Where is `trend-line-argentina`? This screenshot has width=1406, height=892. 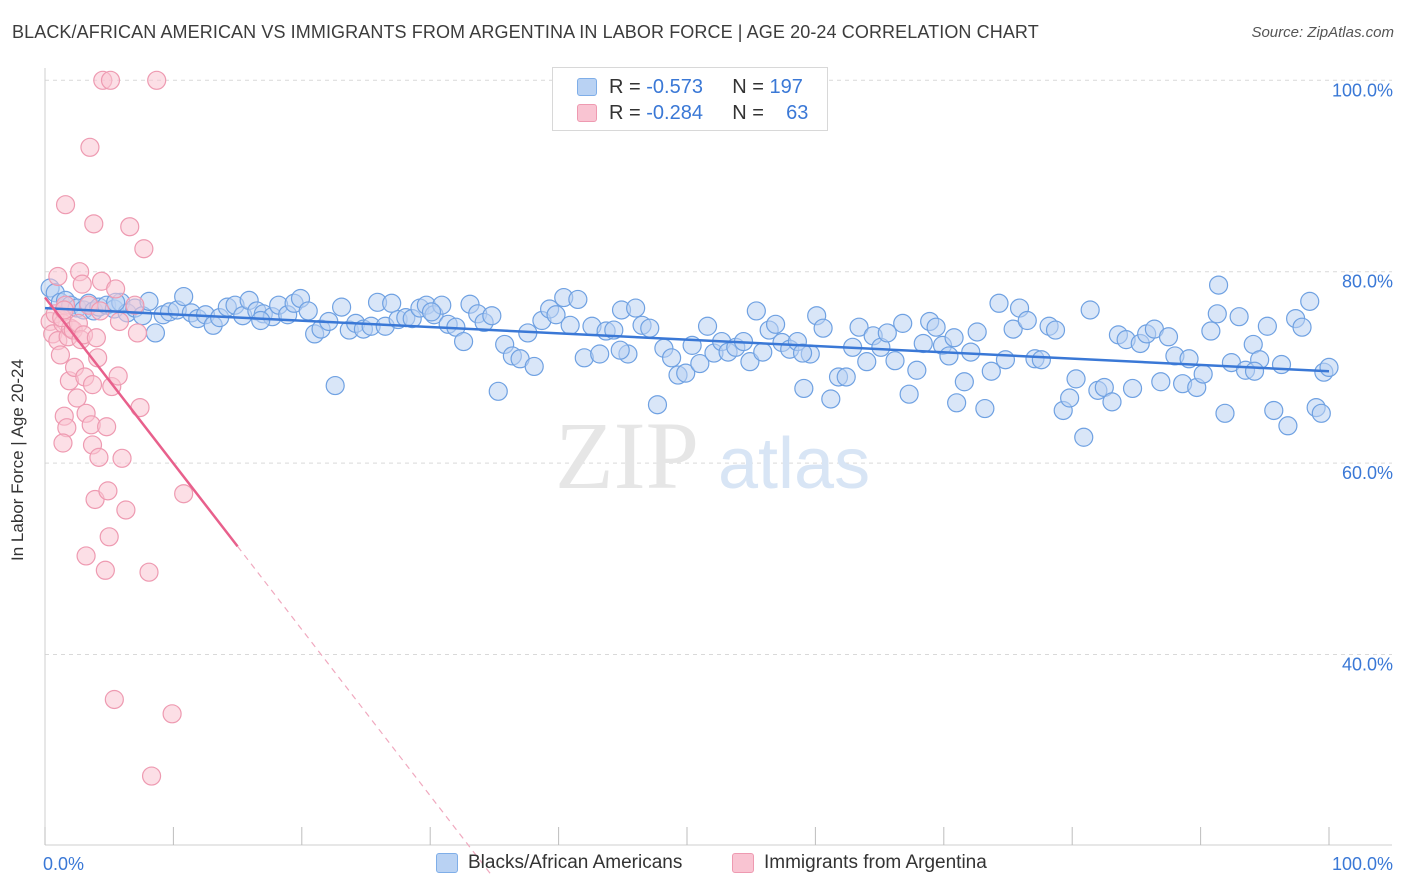
trend-line-argentina is located at coordinates (141, 422).